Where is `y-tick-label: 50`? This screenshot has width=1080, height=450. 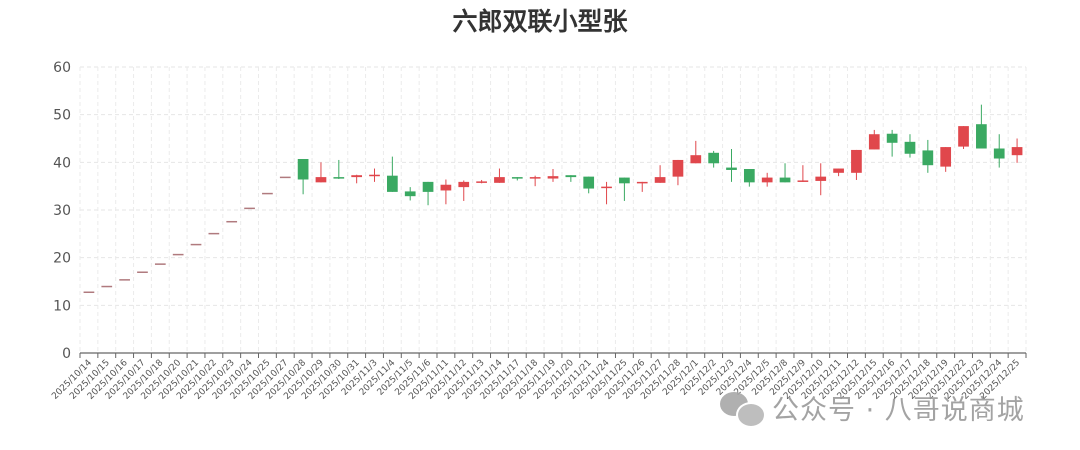
y-tick-label: 50 is located at coordinates (62, 116).